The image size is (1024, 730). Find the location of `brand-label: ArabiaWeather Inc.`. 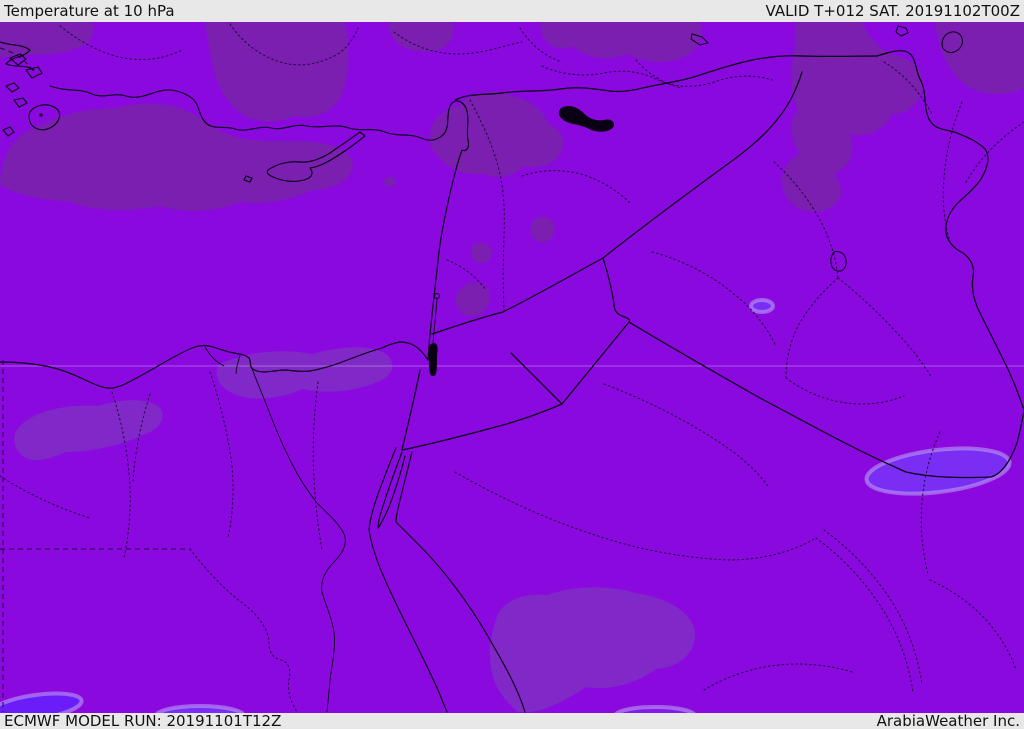

brand-label: ArabiaWeather Inc. is located at coordinates (948, 721).